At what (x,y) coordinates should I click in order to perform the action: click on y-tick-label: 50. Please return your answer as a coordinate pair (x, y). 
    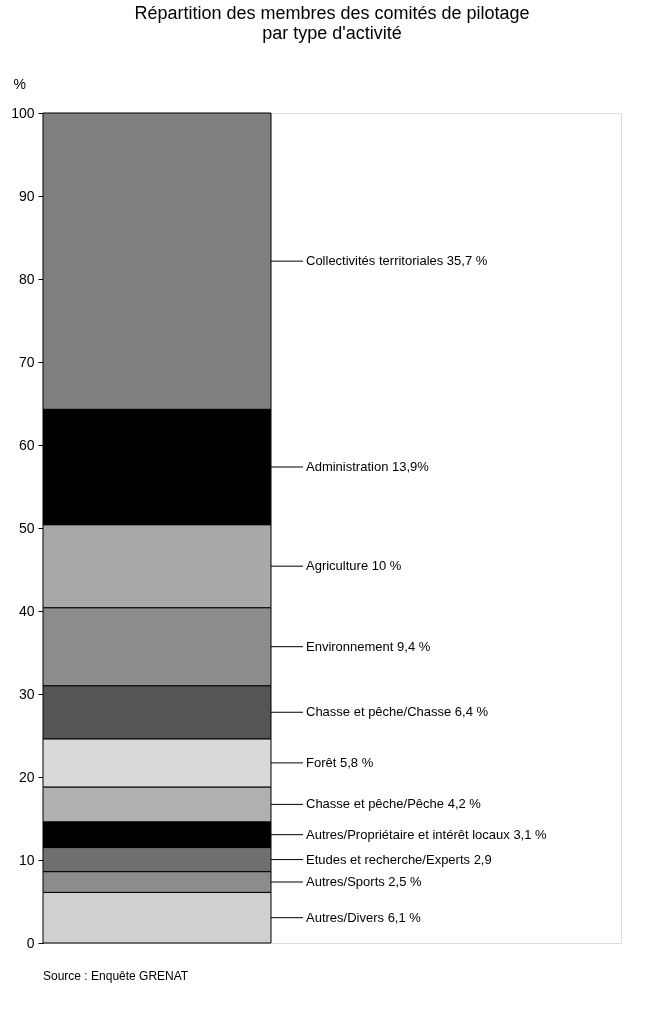
    Looking at the image, I should click on (26, 527).